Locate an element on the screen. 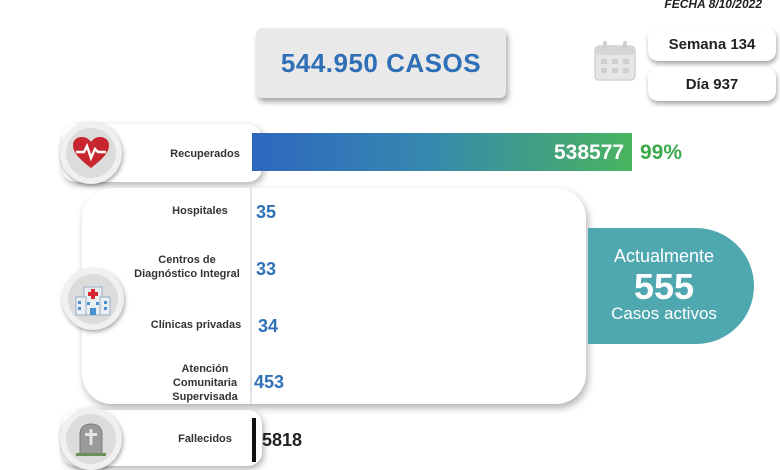 Image resolution: width=780 pixels, height=470 pixels. heart-pulse-icon is located at coordinates (91, 152).